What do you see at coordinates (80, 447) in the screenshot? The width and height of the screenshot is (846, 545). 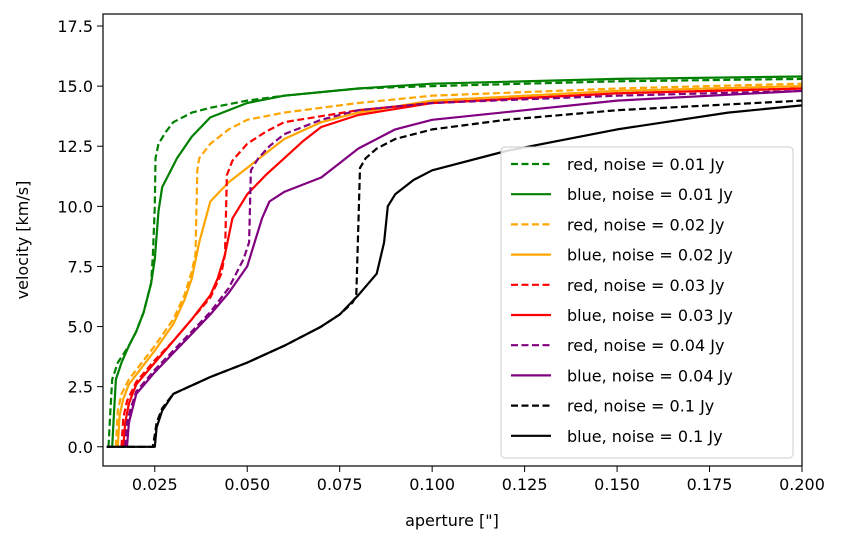 I see `y-tick-label: 0.0` at bounding box center [80, 447].